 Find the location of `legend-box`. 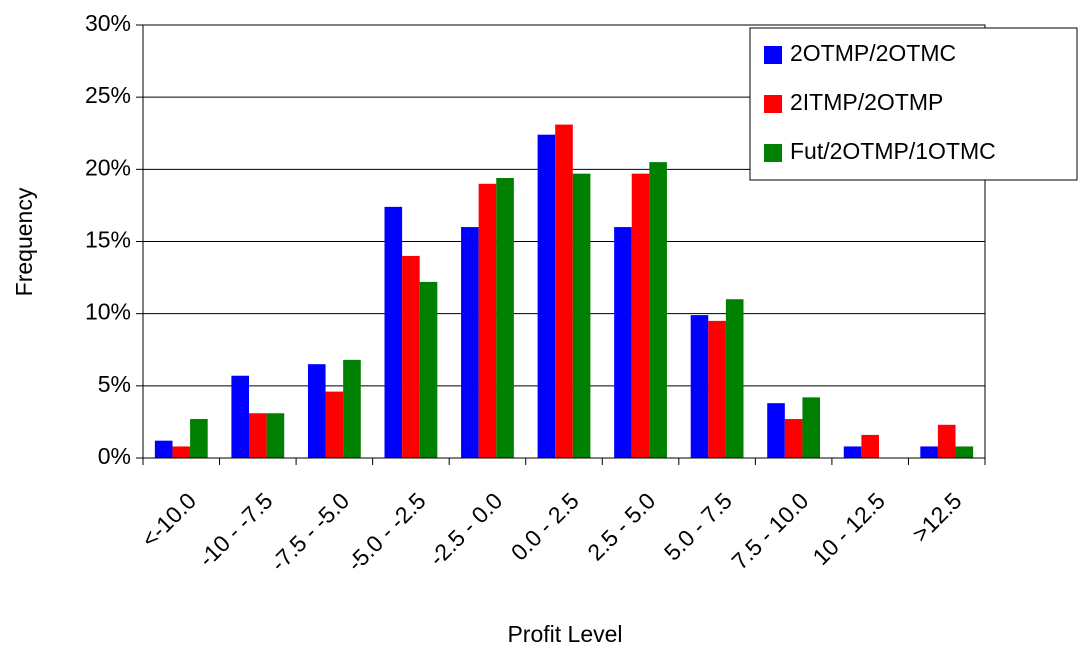

legend-box is located at coordinates (913, 104).